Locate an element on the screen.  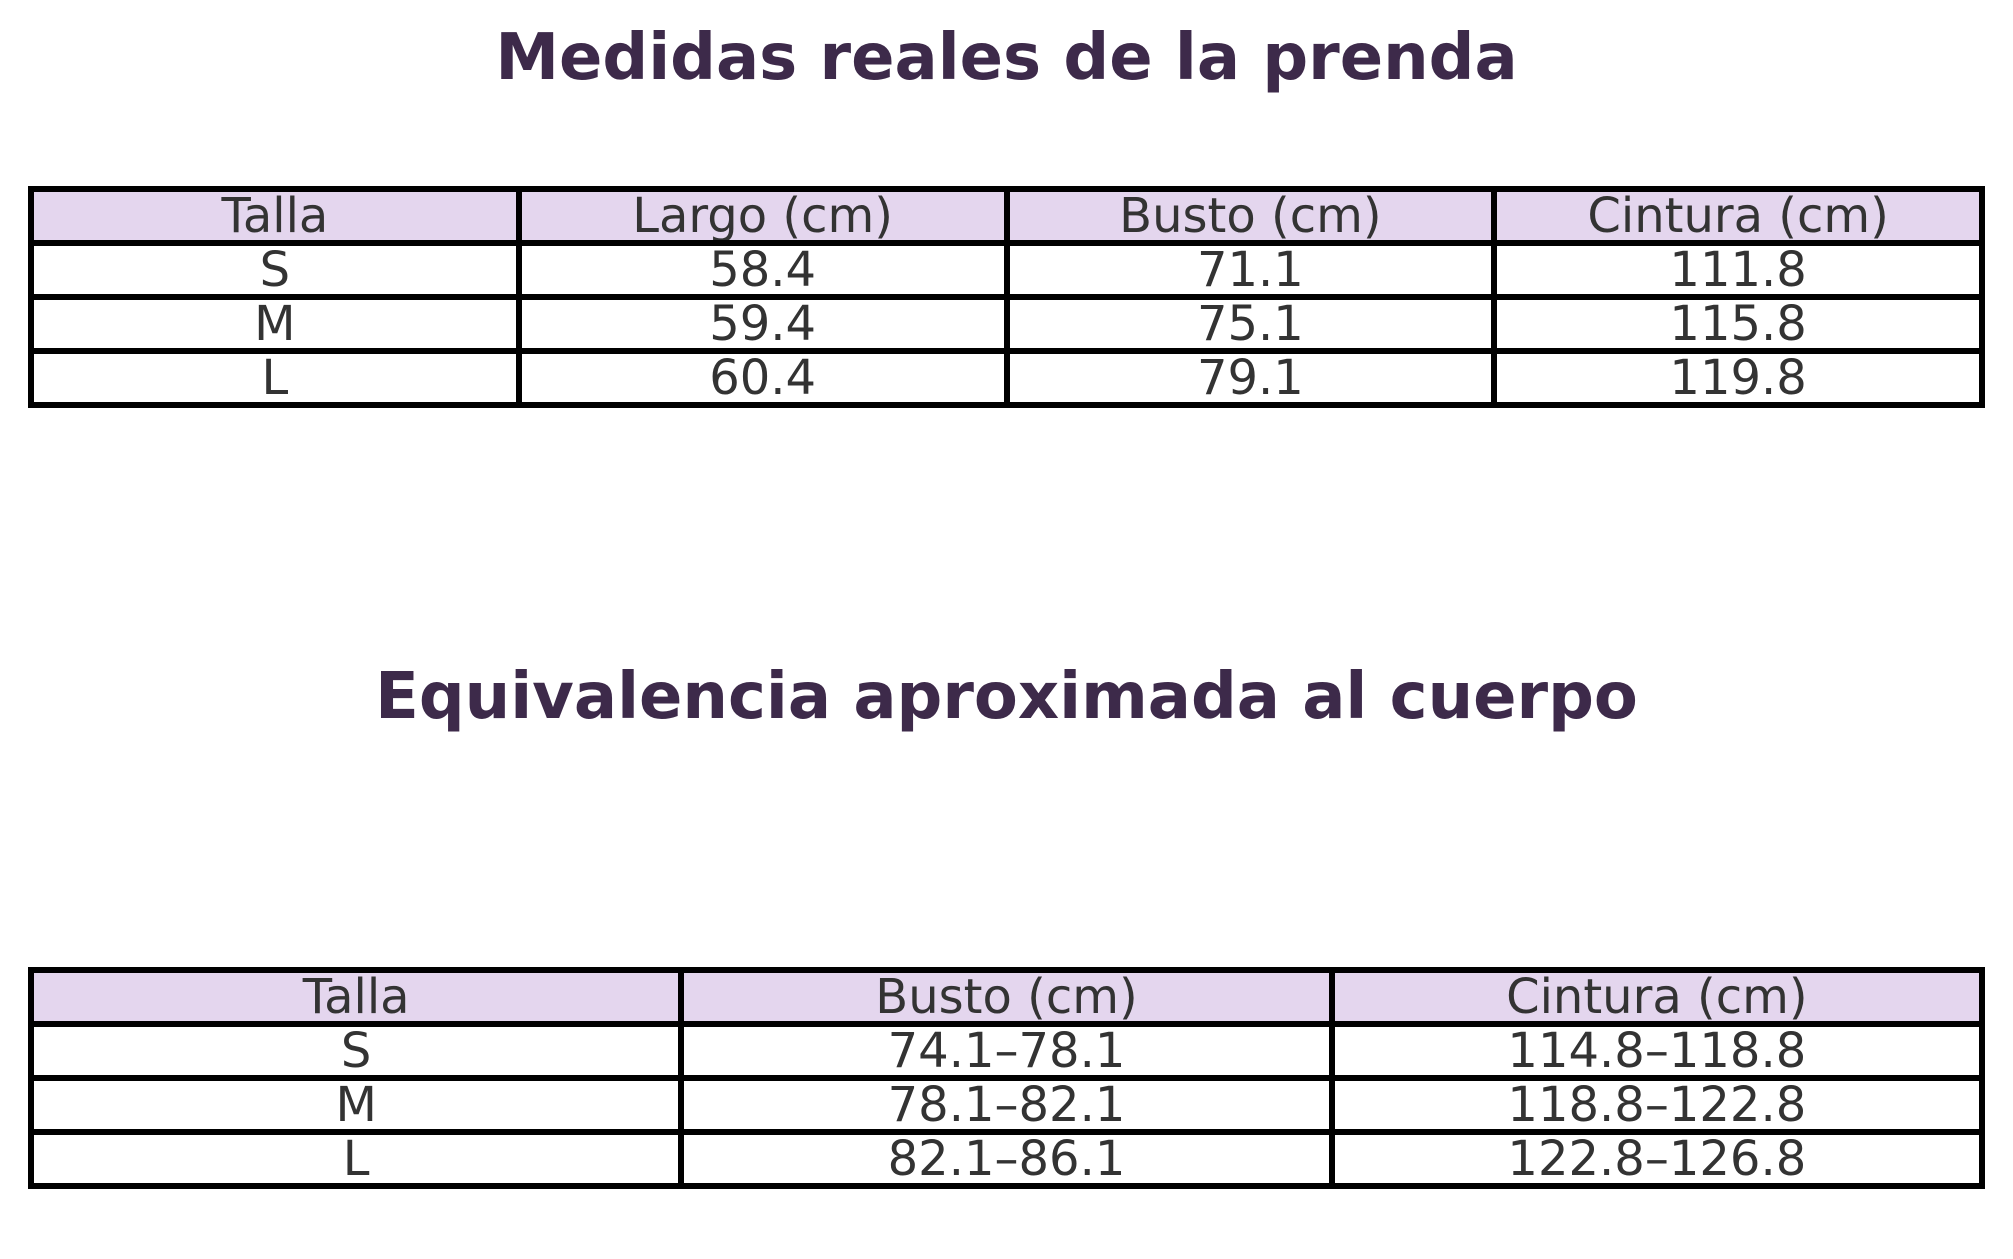
table-cell: 75.1 is located at coordinates (1250, 324).